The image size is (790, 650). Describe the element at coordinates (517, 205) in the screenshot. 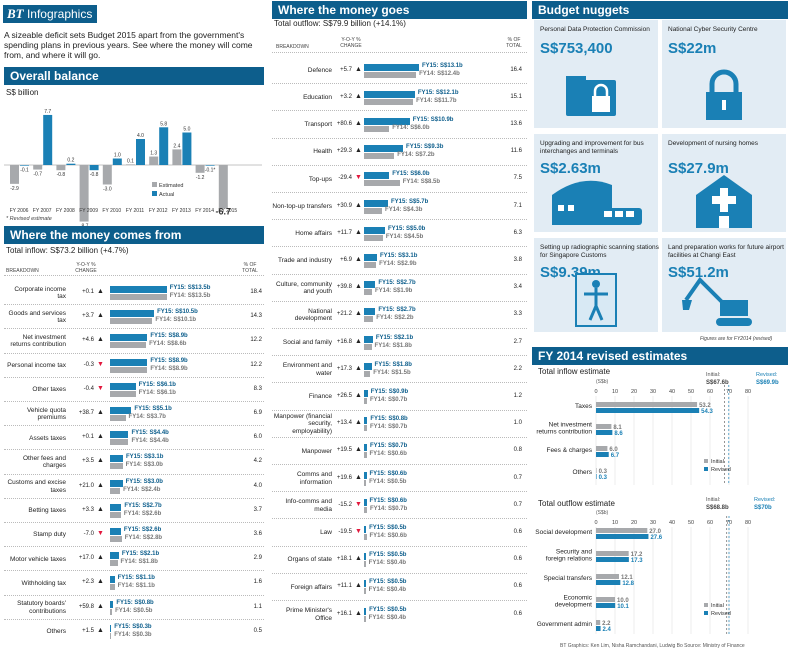

I see `pct-of-total: 7.1` at that location.